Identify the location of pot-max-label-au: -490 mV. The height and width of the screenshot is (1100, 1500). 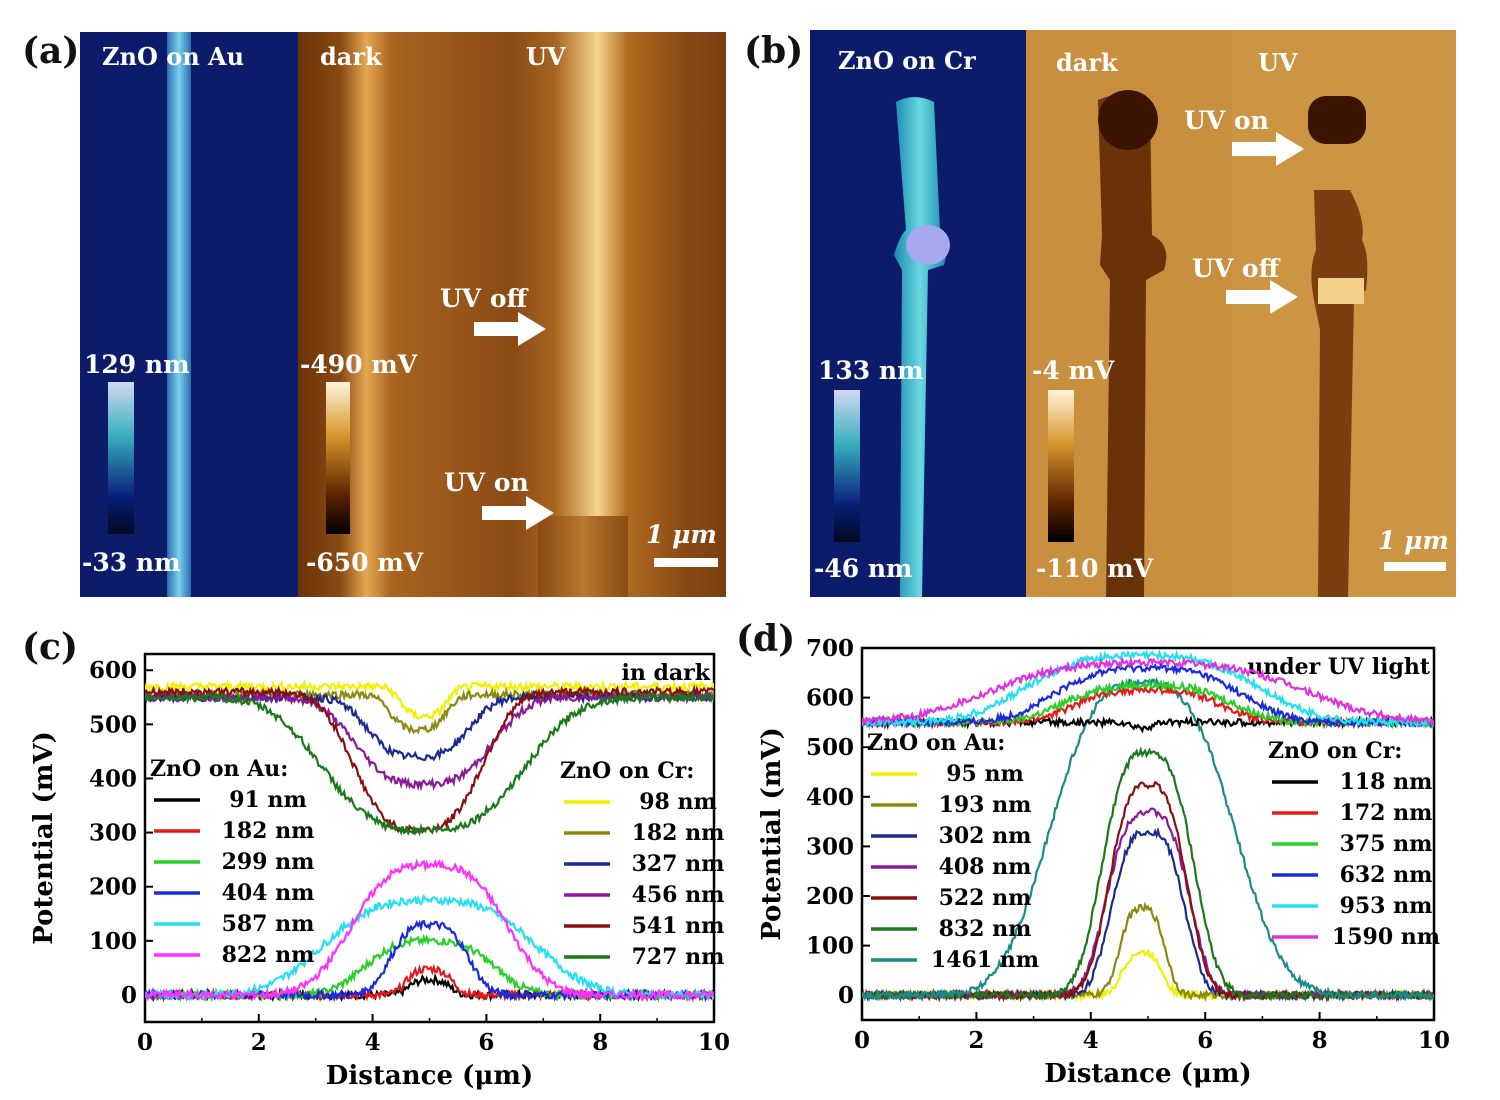
(359, 364).